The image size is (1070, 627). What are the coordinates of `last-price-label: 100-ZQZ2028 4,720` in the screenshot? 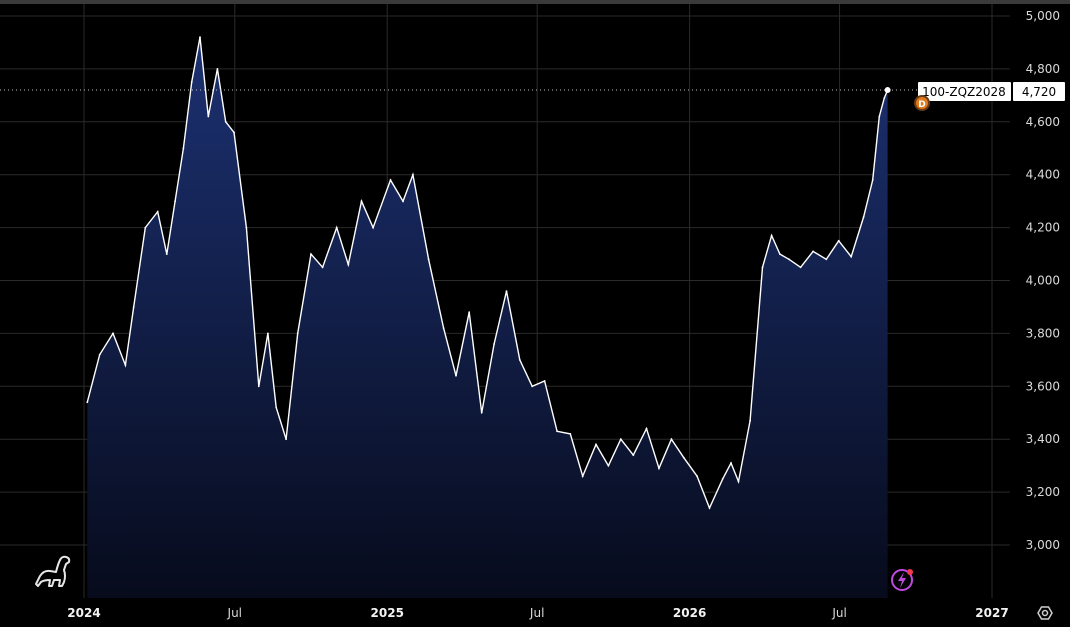 It's located at (991, 91).